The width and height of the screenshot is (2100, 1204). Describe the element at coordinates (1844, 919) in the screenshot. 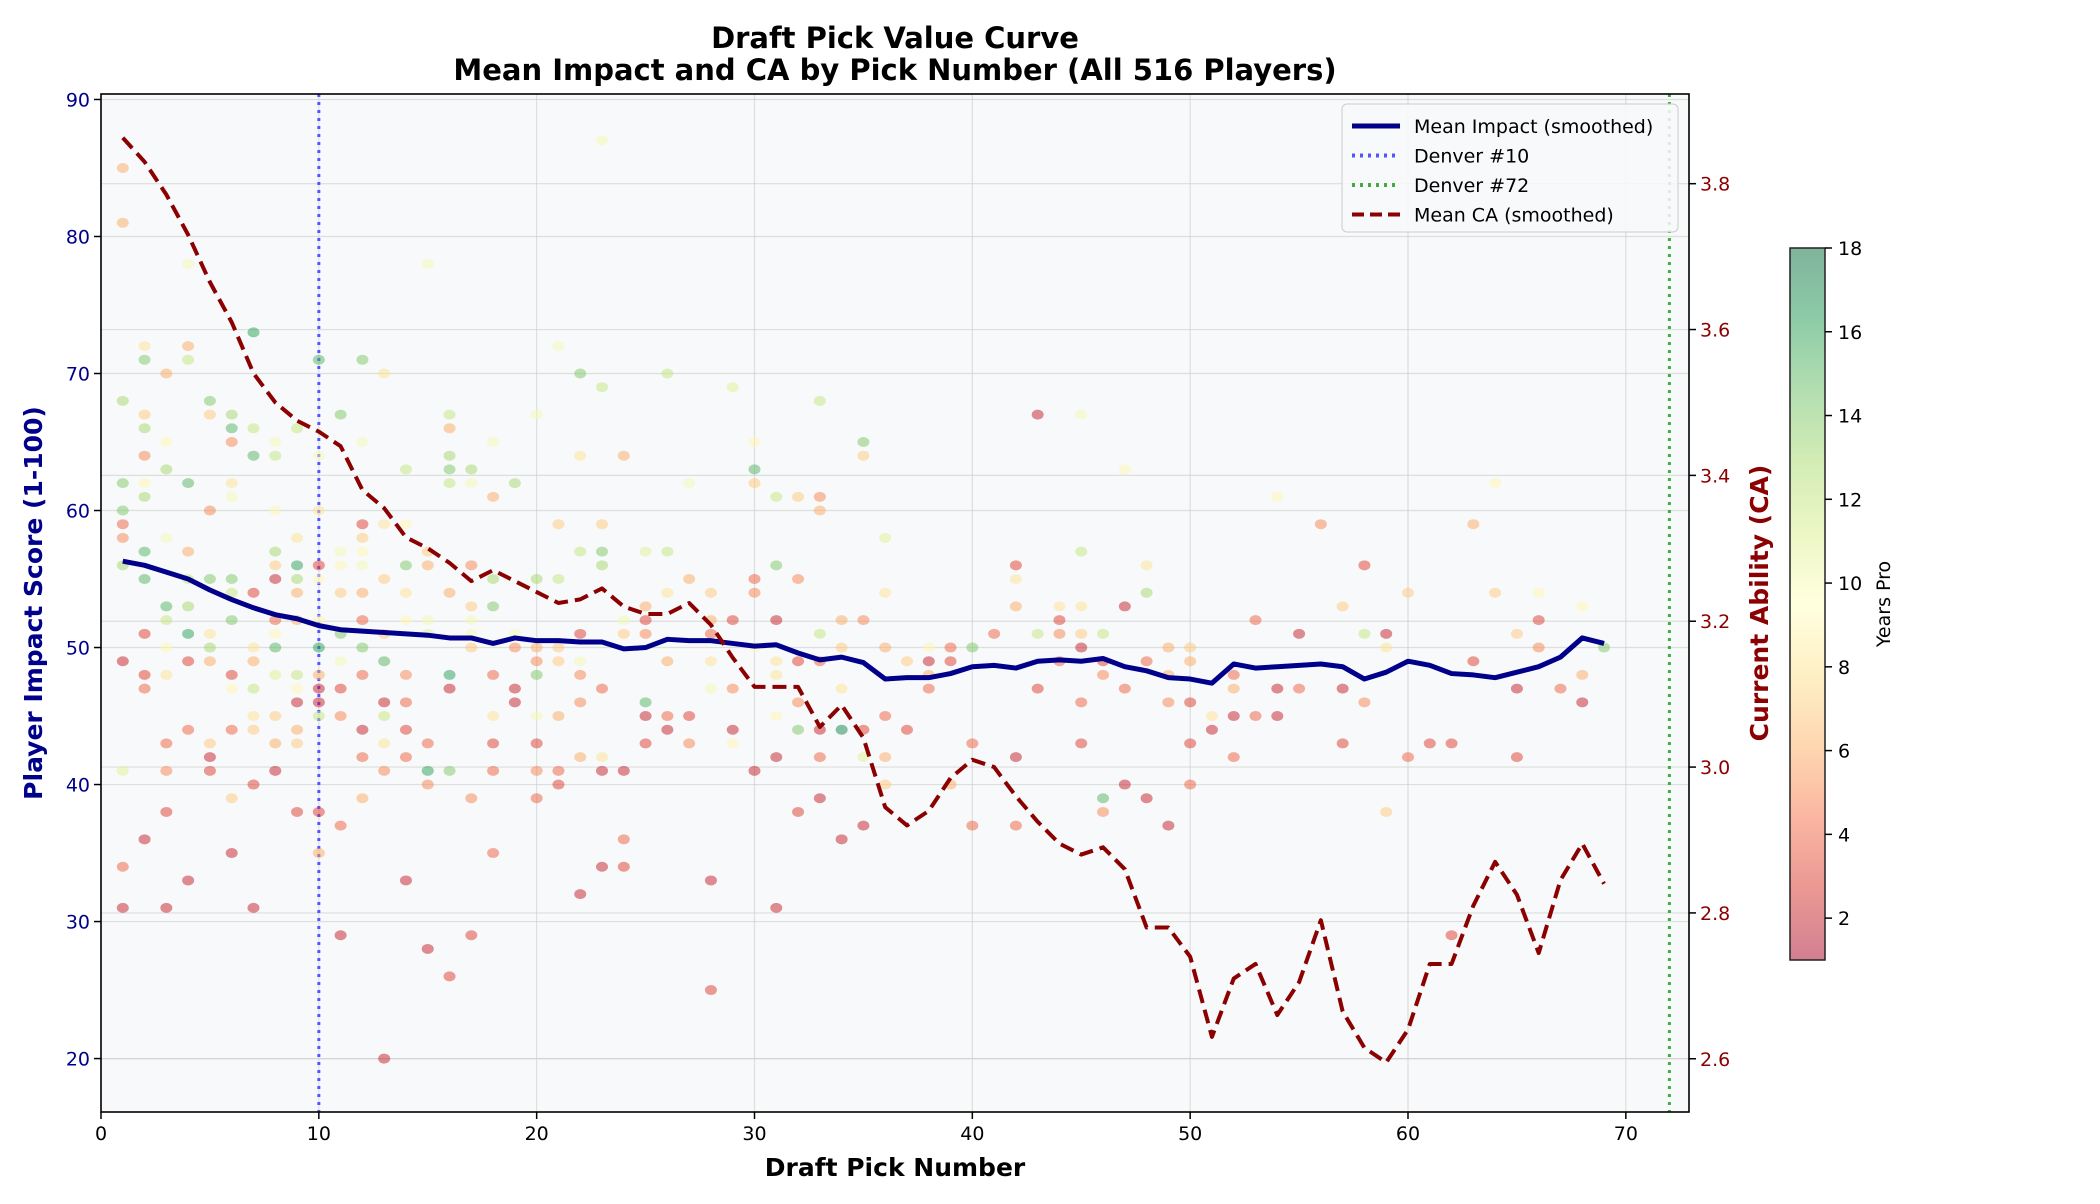

I see `colorbar-tick-label: 2` at that location.